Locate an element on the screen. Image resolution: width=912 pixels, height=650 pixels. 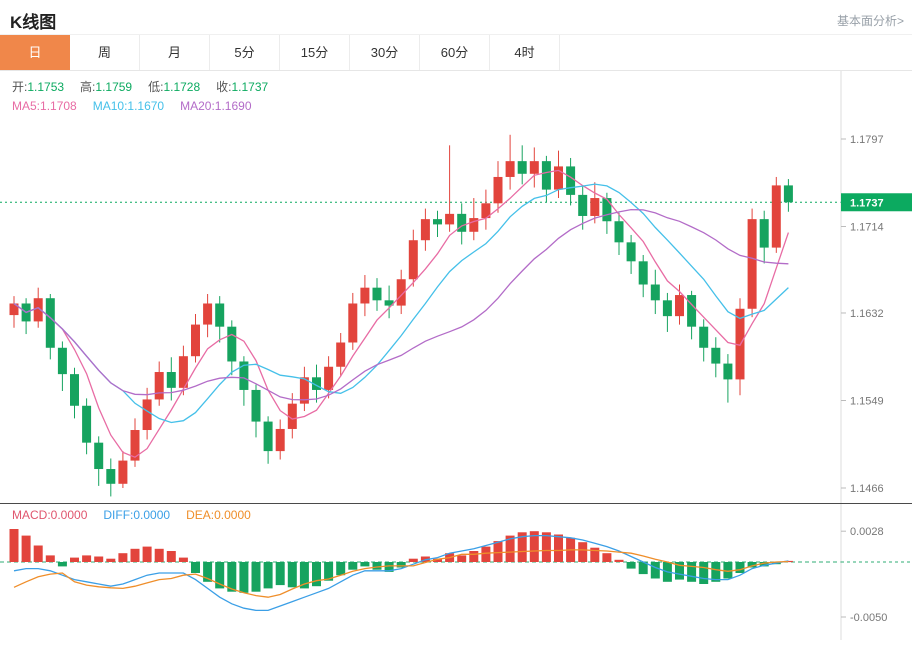
current-price-badge: 1.1737 is located at coordinates (876, 202).